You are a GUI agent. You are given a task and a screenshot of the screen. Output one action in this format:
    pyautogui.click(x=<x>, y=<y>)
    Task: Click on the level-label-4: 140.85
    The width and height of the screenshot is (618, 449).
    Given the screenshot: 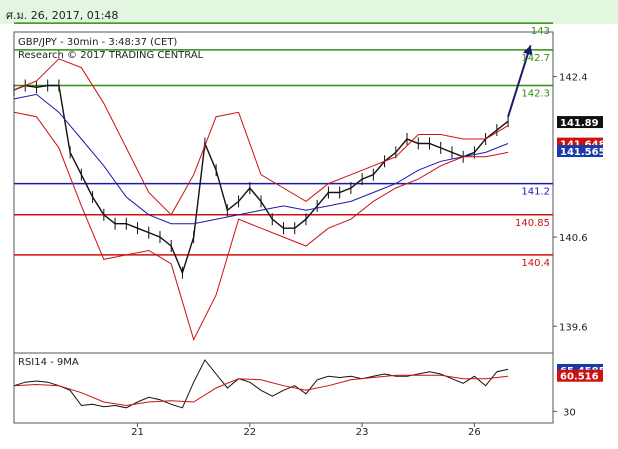 What is the action you would take?
    pyautogui.click(x=532, y=223)
    